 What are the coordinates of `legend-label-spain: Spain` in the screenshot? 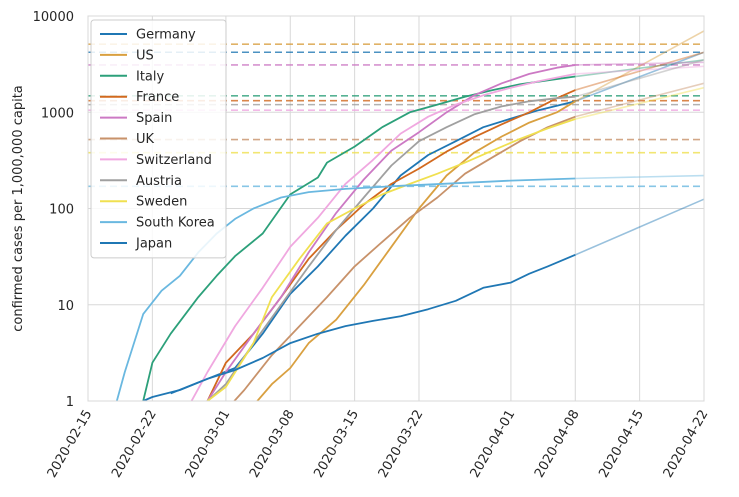 It's located at (154, 118).